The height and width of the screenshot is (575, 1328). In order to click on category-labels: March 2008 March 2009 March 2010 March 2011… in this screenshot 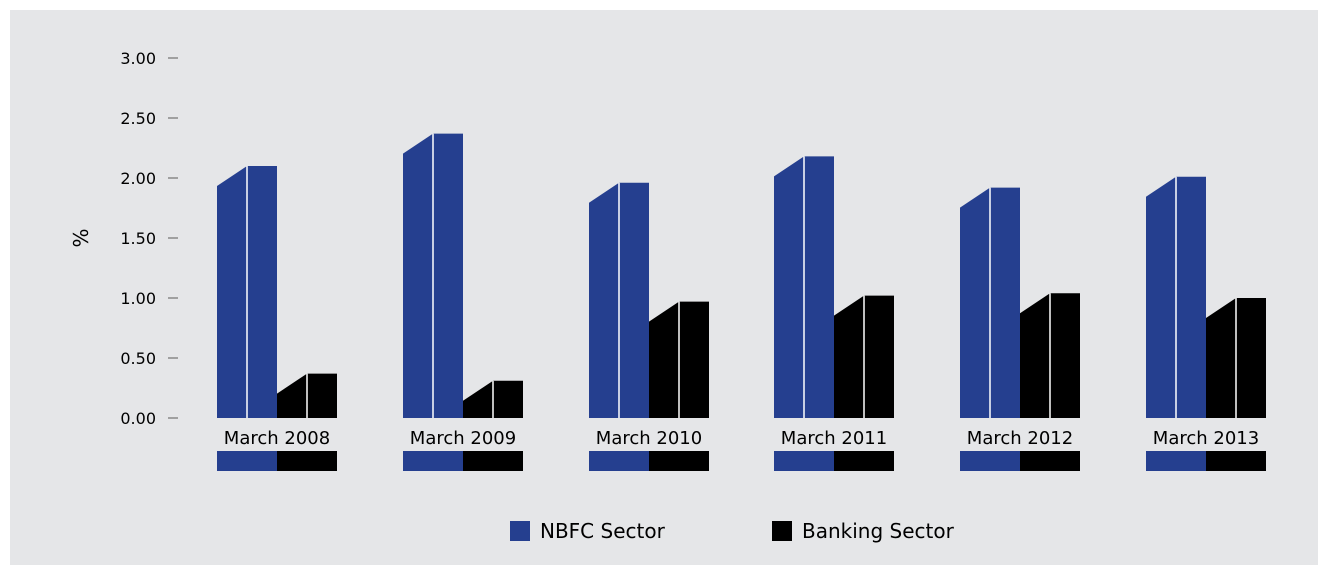, I will do `click(741, 438)`.